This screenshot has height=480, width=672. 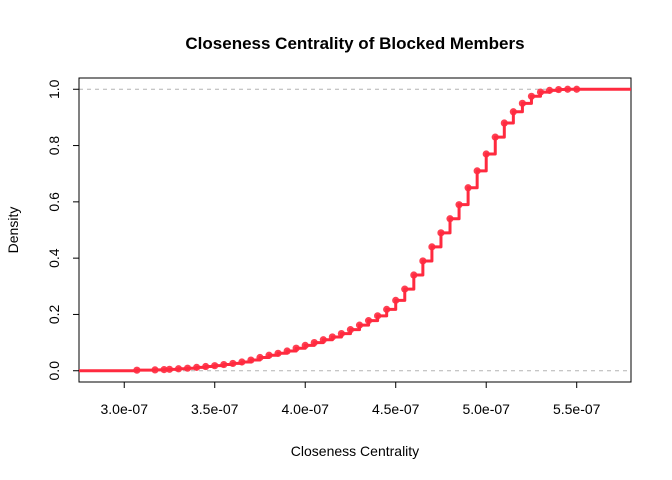 What do you see at coordinates (54, 258) in the screenshot?
I see `y-tick-label: 0.4` at bounding box center [54, 258].